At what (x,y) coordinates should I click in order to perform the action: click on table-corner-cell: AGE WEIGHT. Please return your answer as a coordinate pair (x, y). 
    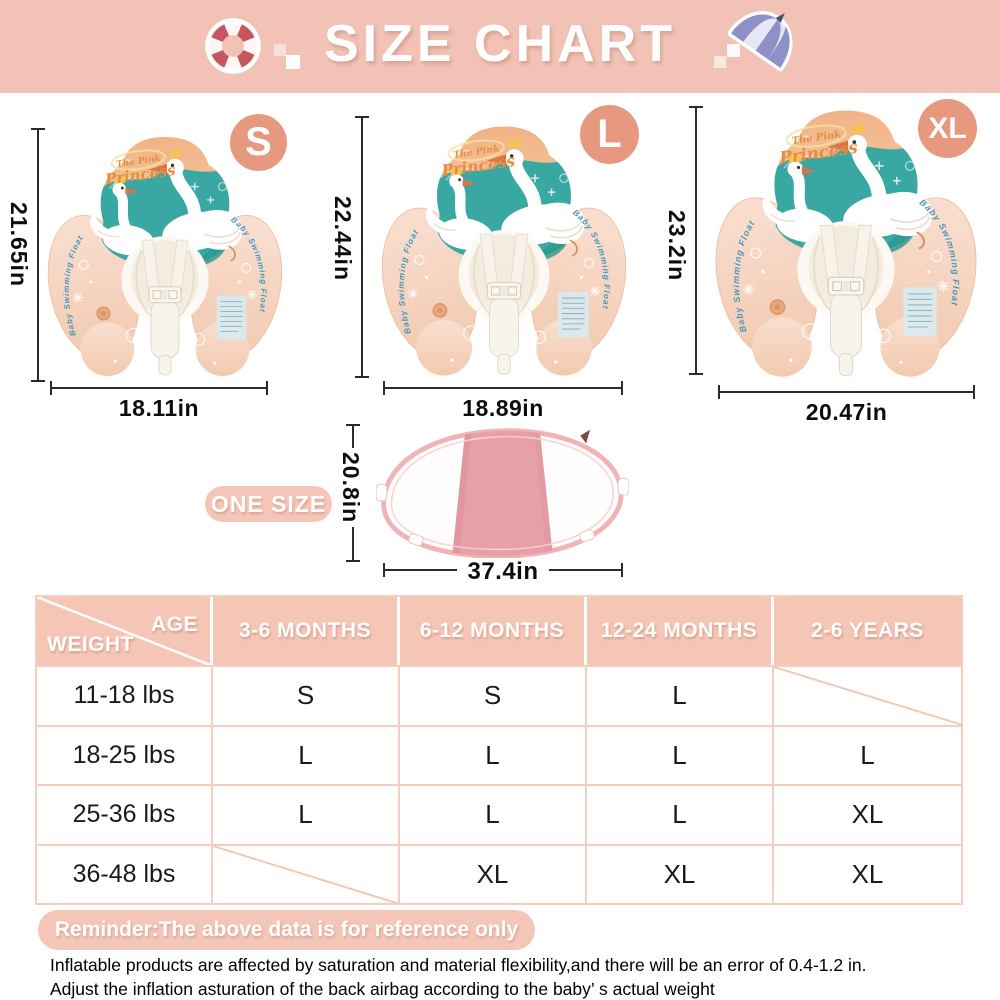
    Looking at the image, I should click on (125, 631).